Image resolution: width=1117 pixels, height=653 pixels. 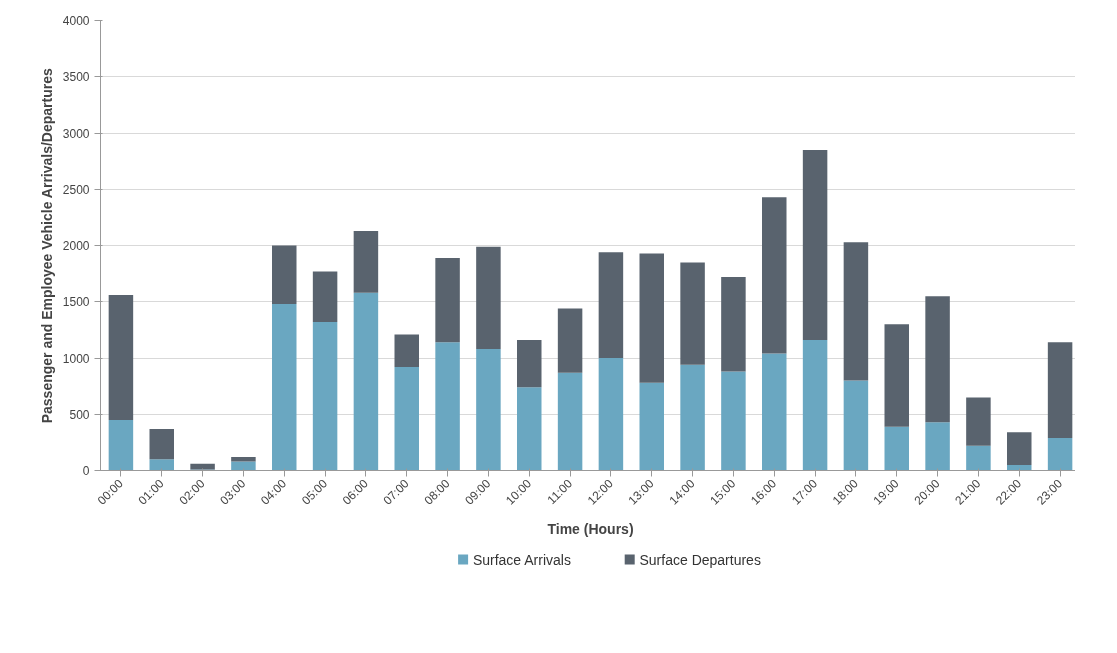 I want to click on legend-label: Surface Arrivals, so click(x=521, y=559).